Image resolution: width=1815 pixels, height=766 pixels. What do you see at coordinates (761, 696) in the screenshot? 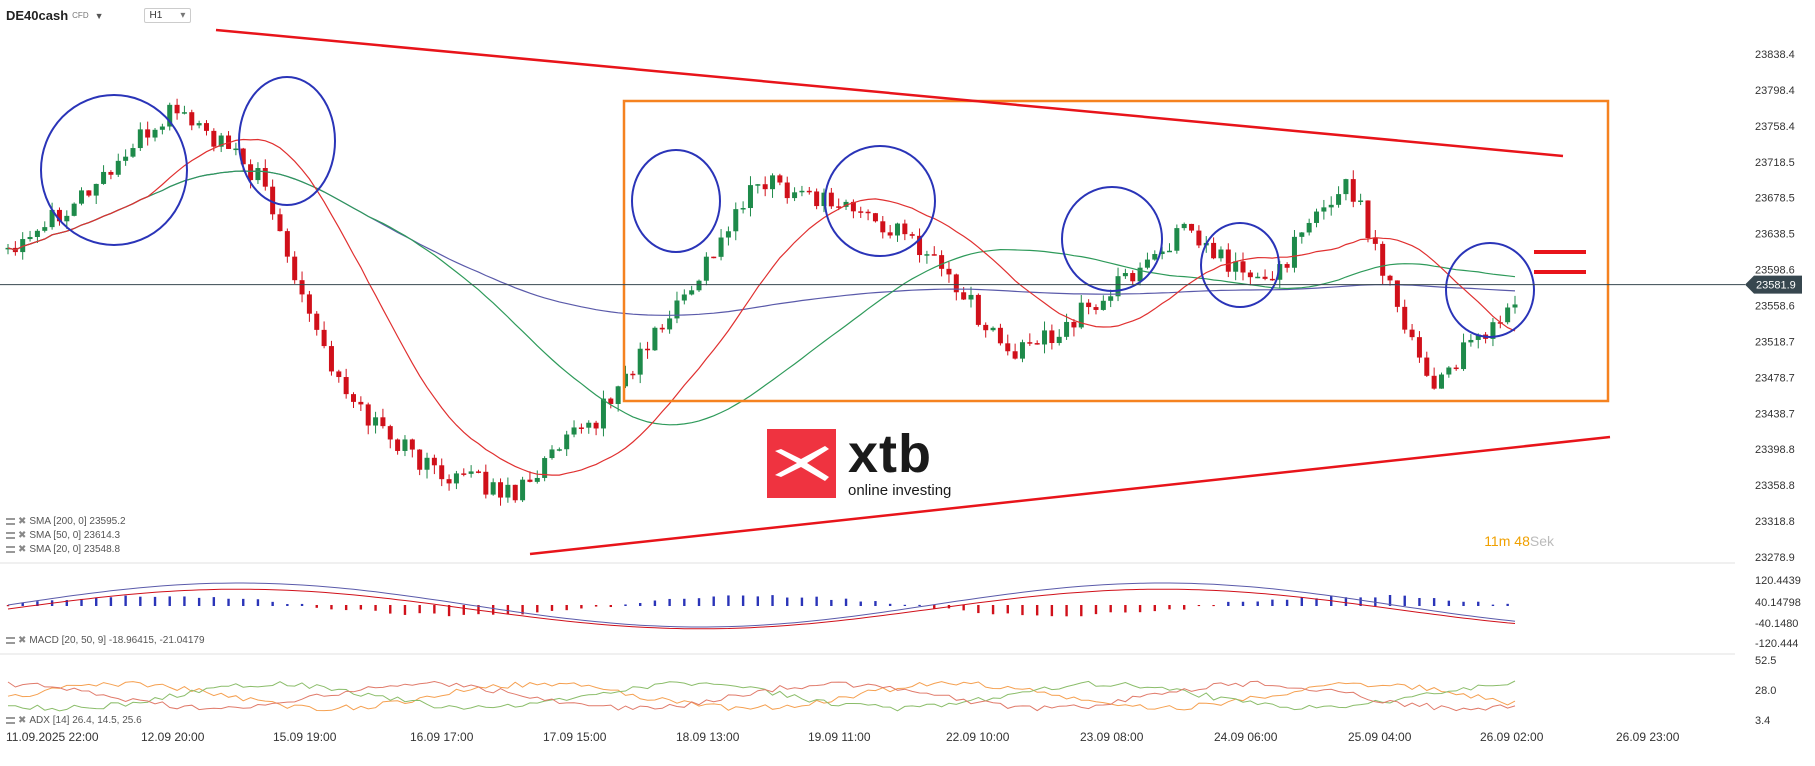
I see `adx-line` at bounding box center [761, 696].